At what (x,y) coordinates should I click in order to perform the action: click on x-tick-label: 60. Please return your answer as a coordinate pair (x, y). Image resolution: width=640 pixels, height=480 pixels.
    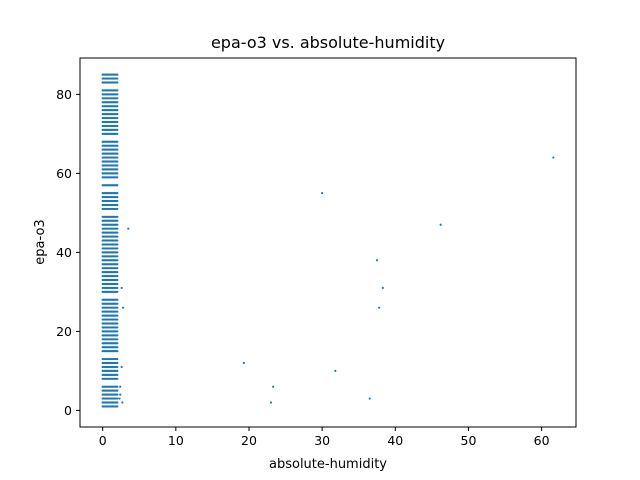
    Looking at the image, I should click on (542, 440).